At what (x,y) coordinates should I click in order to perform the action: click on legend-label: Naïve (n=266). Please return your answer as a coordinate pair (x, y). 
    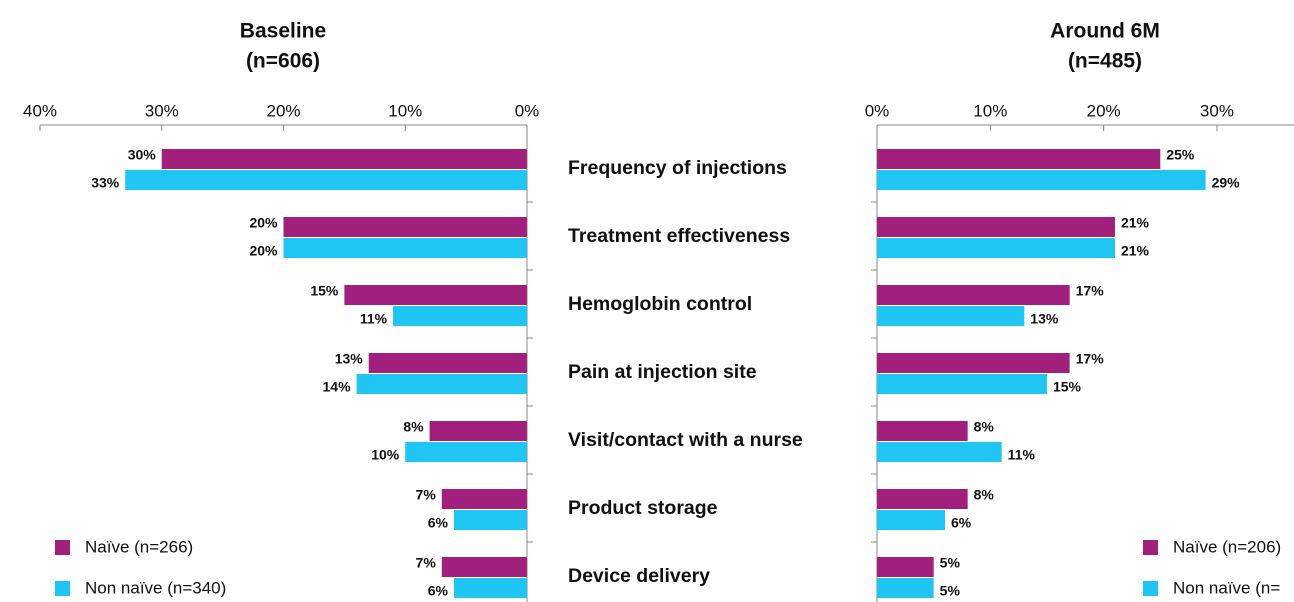
    Looking at the image, I should click on (139, 546).